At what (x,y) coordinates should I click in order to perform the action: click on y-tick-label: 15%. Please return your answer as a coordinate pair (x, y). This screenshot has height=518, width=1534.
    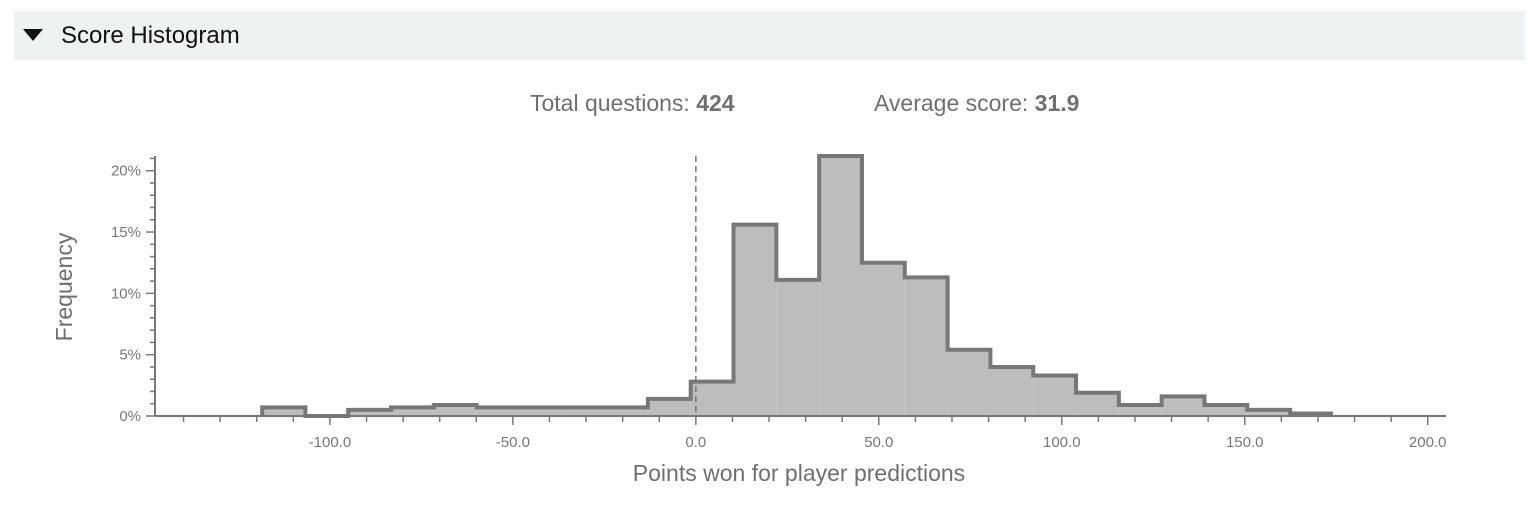
    Looking at the image, I should click on (126, 232).